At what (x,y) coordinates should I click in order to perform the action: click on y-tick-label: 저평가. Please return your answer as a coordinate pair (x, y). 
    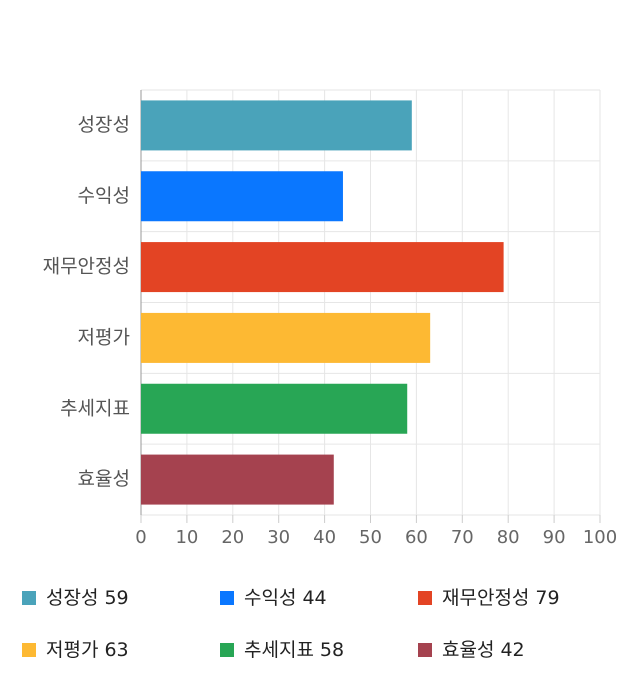
    Looking at the image, I should click on (104, 337).